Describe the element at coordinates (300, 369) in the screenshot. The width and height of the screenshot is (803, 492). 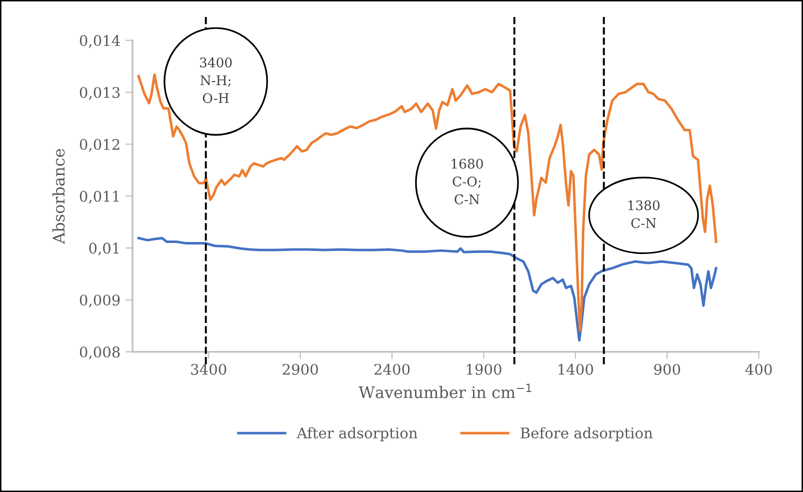
I see `x-tick-label: 2900` at that location.